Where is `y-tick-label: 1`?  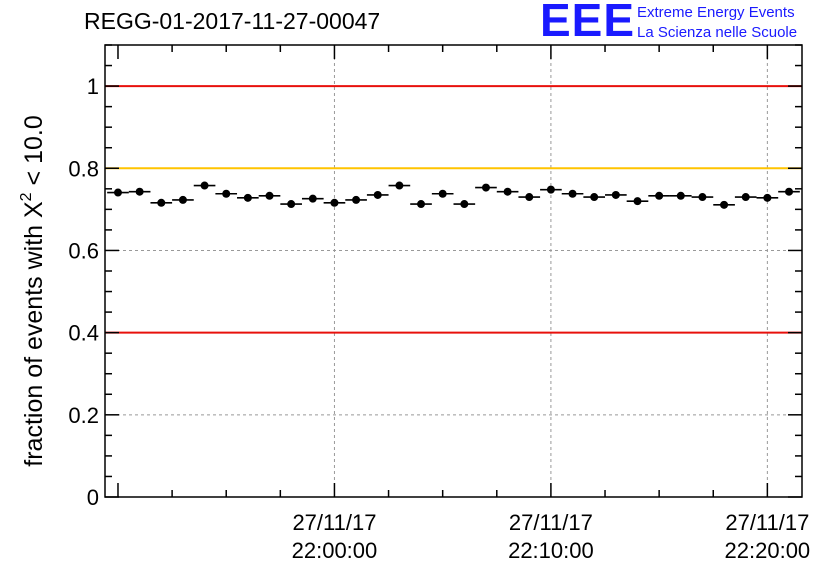 y-tick-label: 1 is located at coordinates (93, 86).